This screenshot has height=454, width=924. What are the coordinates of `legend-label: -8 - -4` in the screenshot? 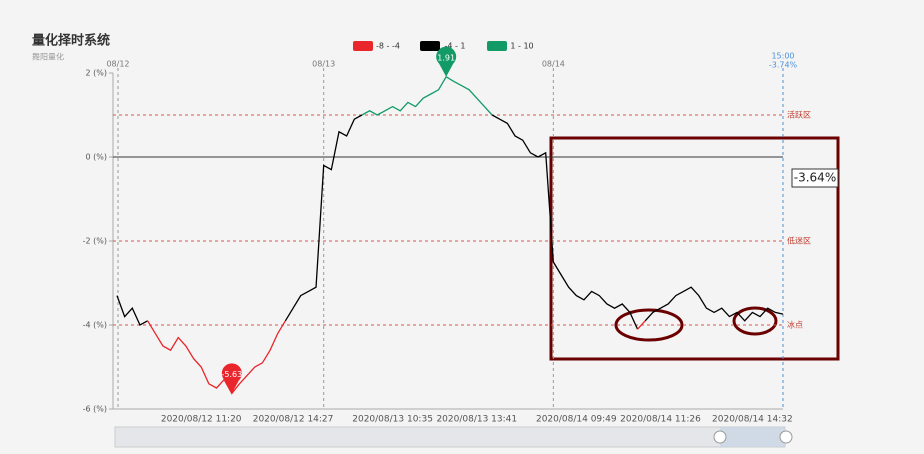 It's located at (388, 46).